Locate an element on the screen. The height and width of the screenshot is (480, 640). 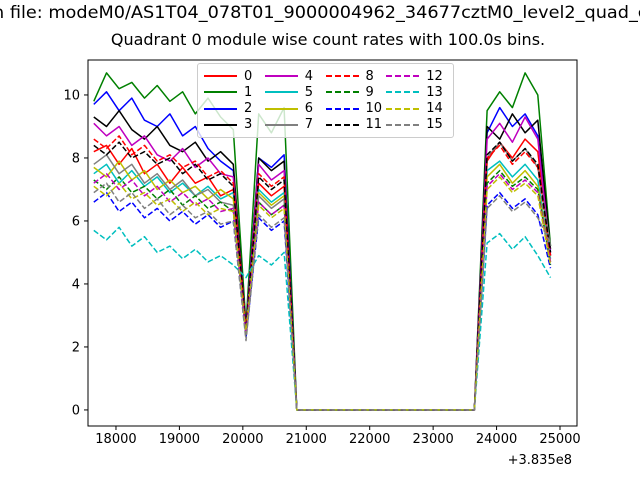
legend-entry-10: 10 is located at coordinates (356, 109).